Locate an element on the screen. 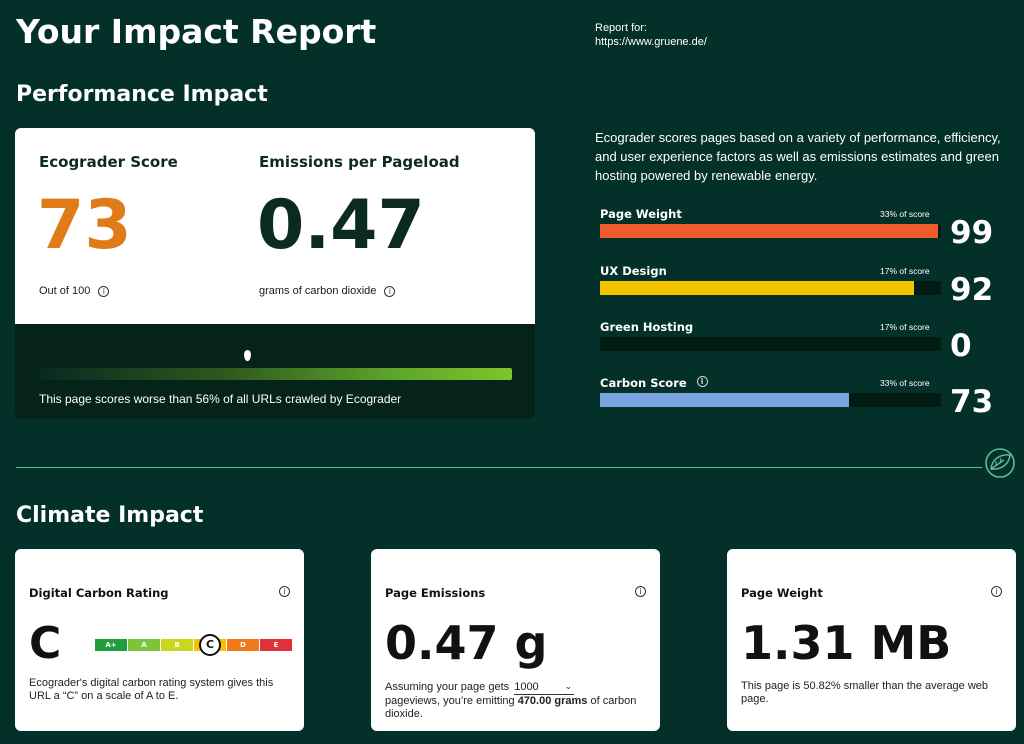 Image resolution: width=1024 pixels, height=744 pixels. report-for-label: Report for: is located at coordinates (621, 28).